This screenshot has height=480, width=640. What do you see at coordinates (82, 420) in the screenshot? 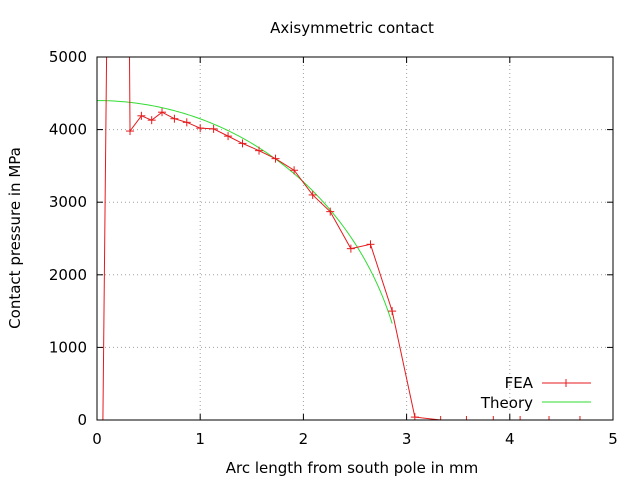
I see `y-tick-label: 0` at bounding box center [82, 420].